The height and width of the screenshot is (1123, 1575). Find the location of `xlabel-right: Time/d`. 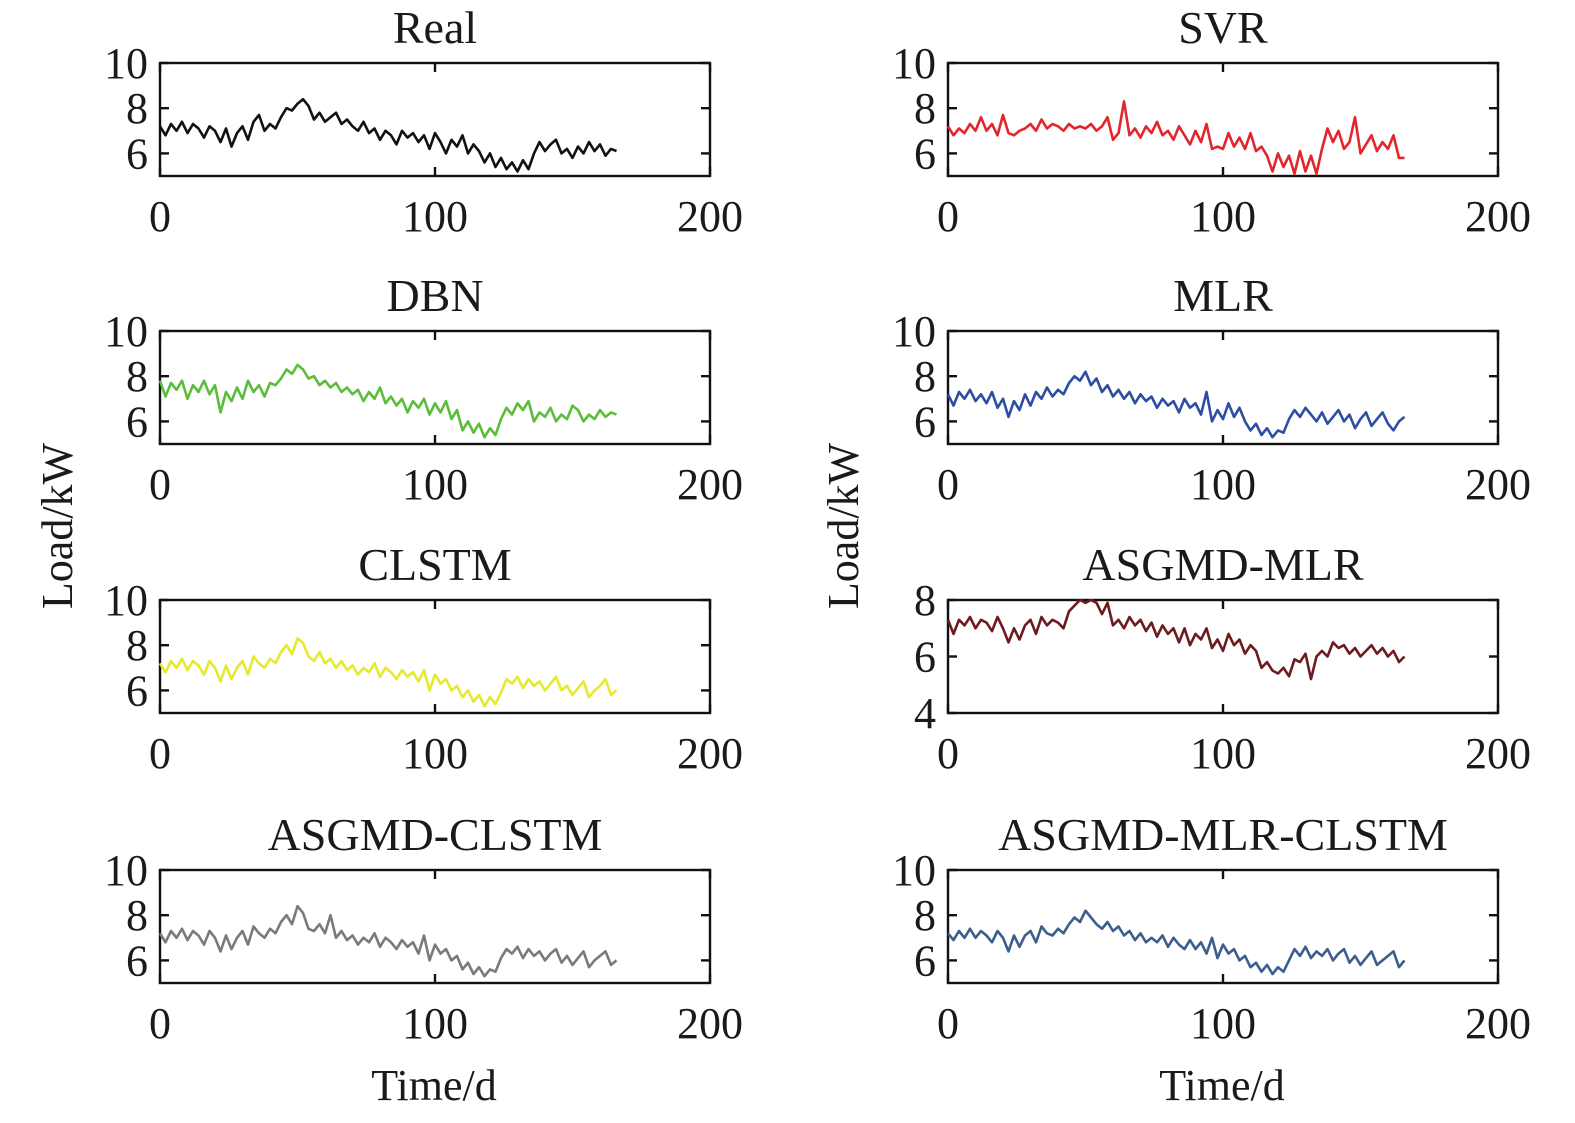

xlabel-right: Time/d is located at coordinates (1222, 1085).